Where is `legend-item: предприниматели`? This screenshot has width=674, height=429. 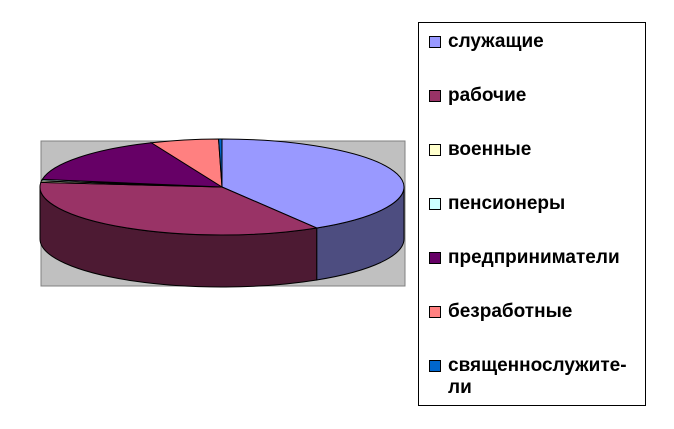 legend-item: предприниматели is located at coordinates (536, 258).